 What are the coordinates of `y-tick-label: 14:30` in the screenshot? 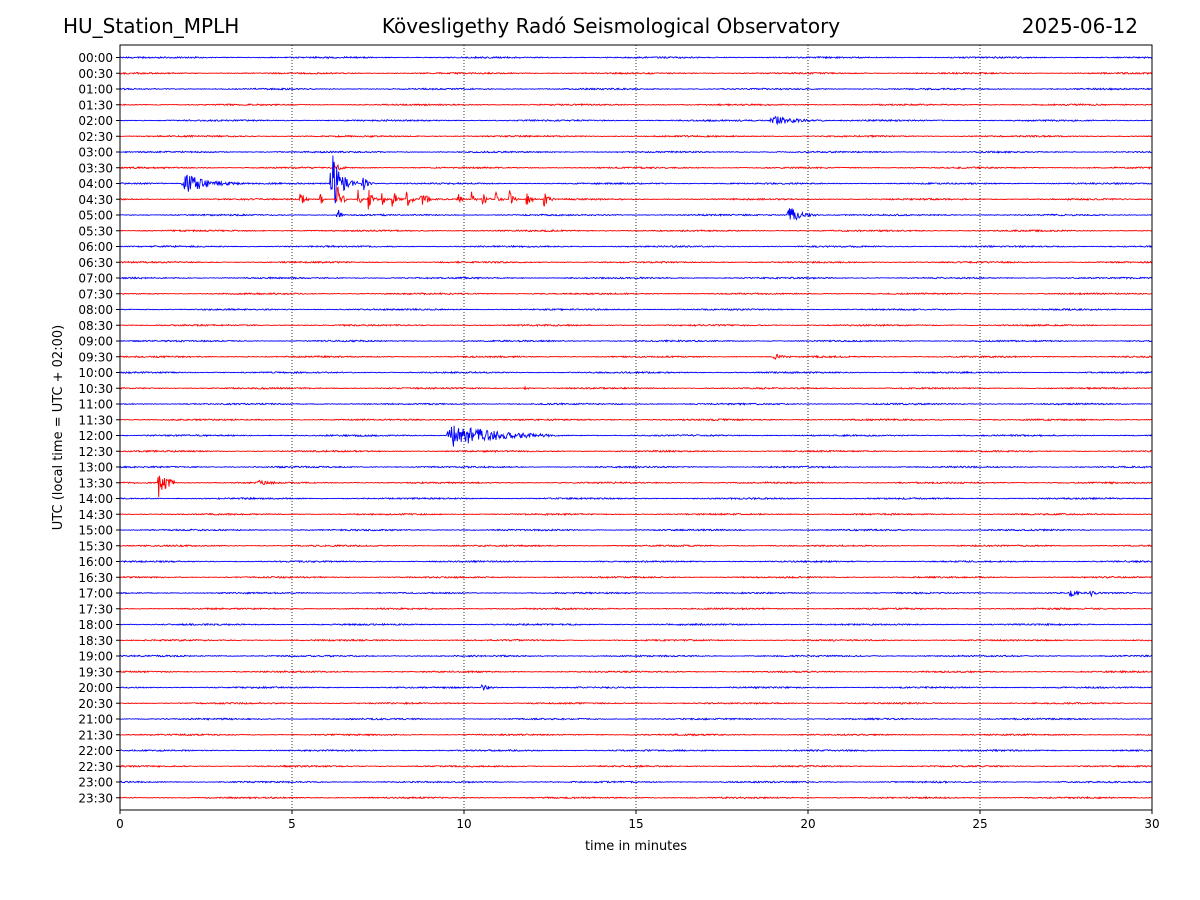 It's located at (95, 515).